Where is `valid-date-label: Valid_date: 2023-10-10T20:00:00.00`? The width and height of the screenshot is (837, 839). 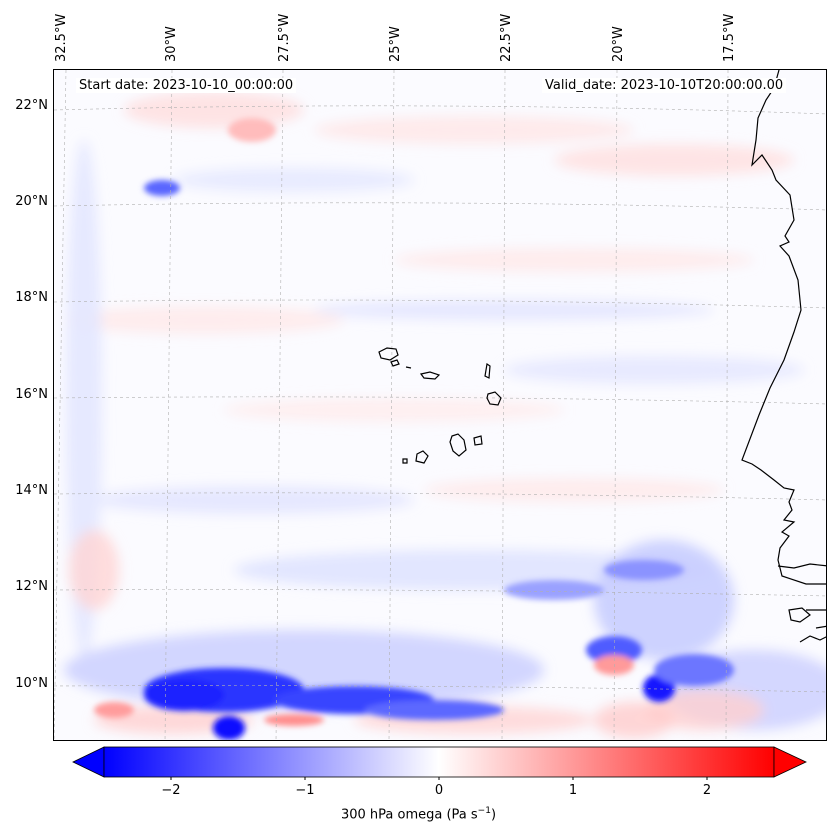 valid-date-label: Valid_date: 2023-10-10T20:00:00.00 is located at coordinates (664, 85).